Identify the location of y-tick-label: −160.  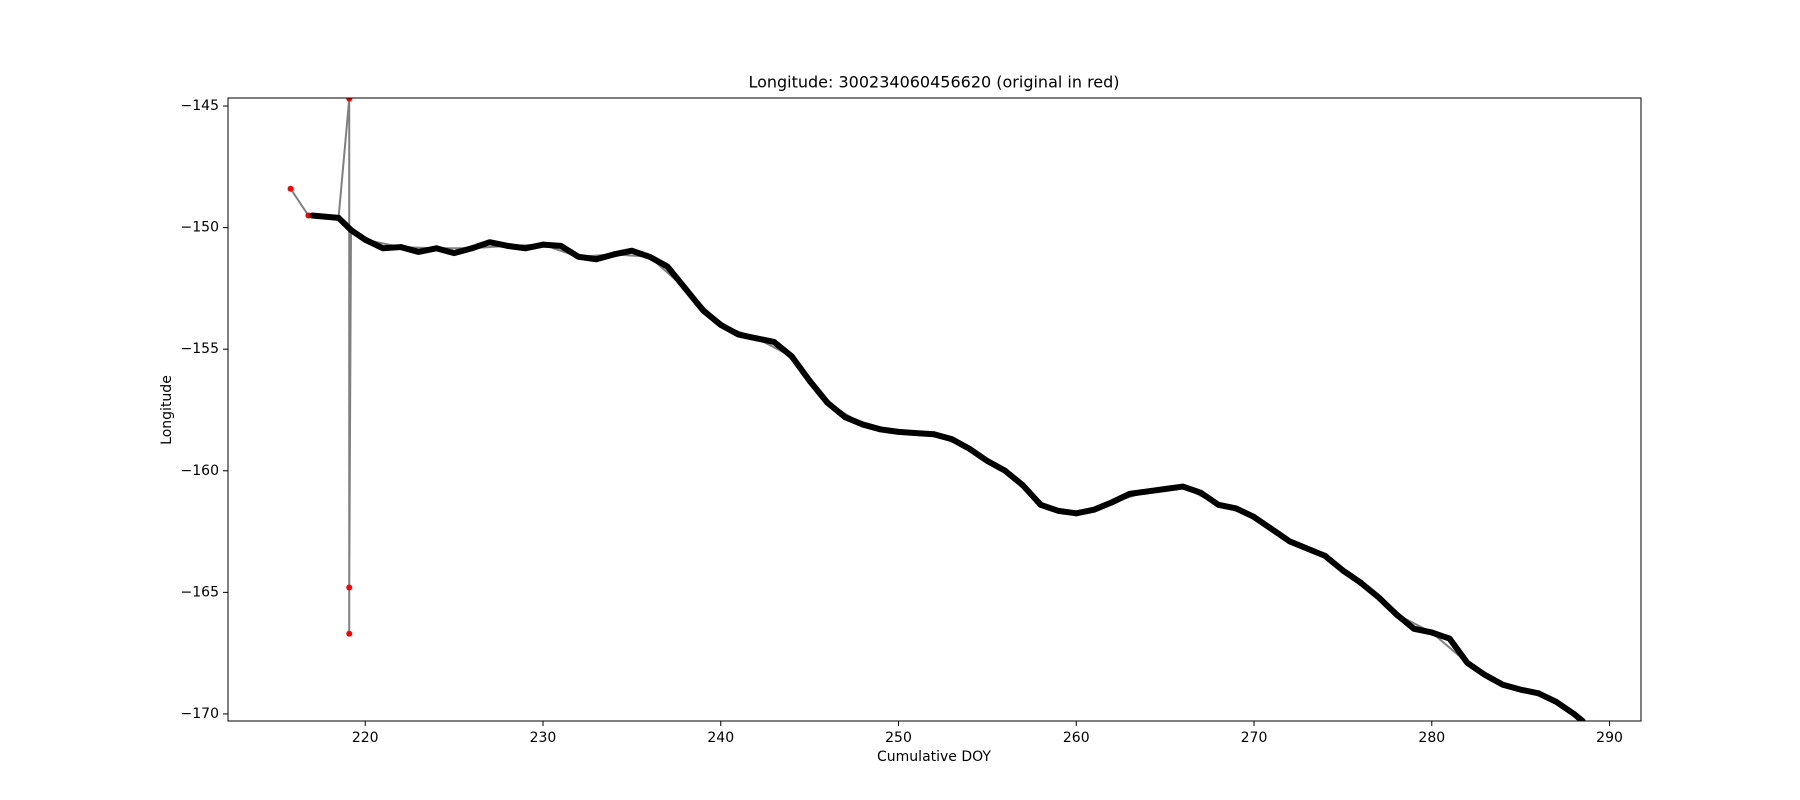
(200, 471).